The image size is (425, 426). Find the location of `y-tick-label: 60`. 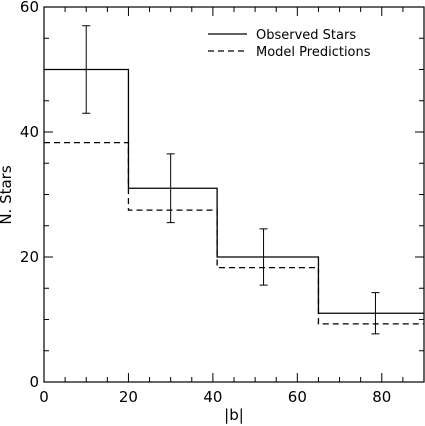

y-tick-label: 60 is located at coordinates (29, 8).